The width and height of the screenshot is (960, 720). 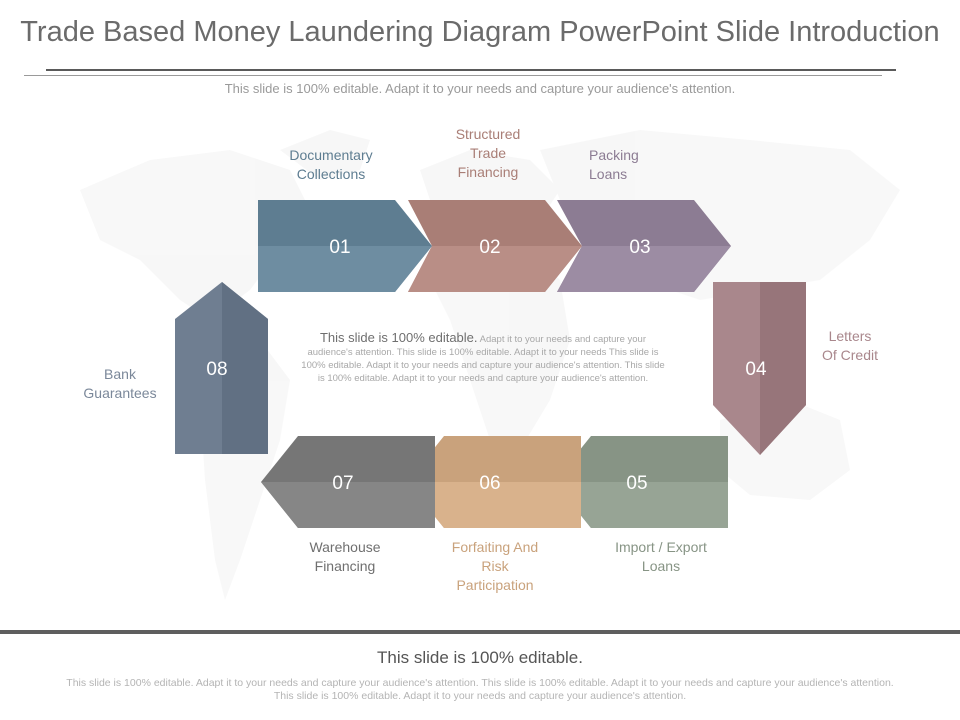 What do you see at coordinates (331, 164) in the screenshot?
I see `step-1-label: Documentary Collections` at bounding box center [331, 164].